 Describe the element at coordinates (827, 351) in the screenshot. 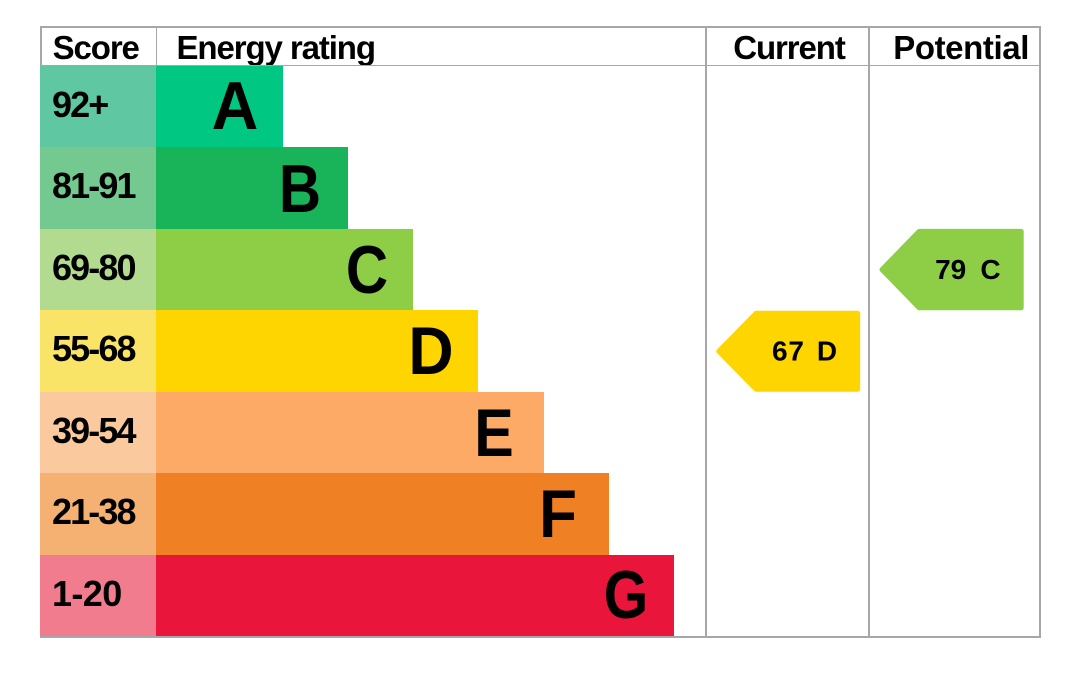

I see `svg-text: D` at that location.